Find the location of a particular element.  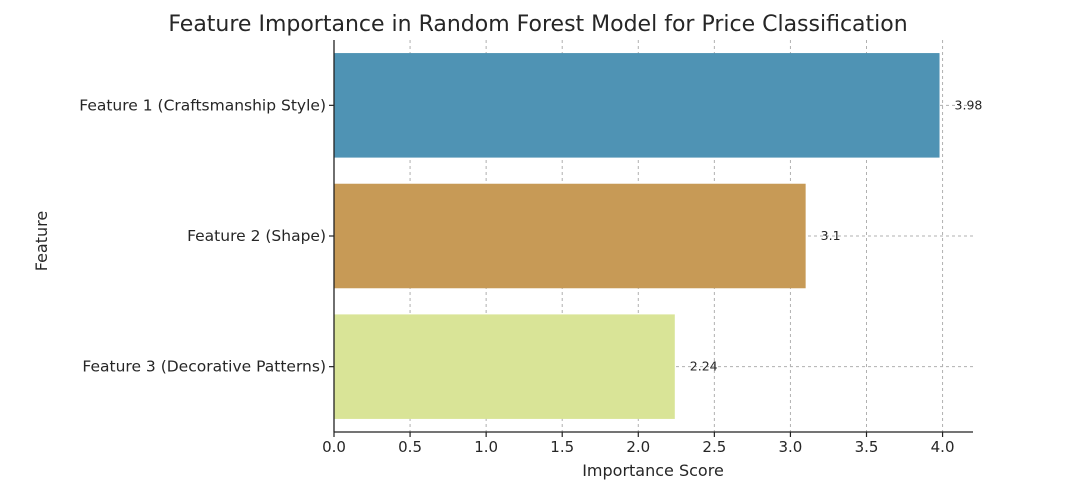

x-axis-label: Importance Score is located at coordinates (653, 470).